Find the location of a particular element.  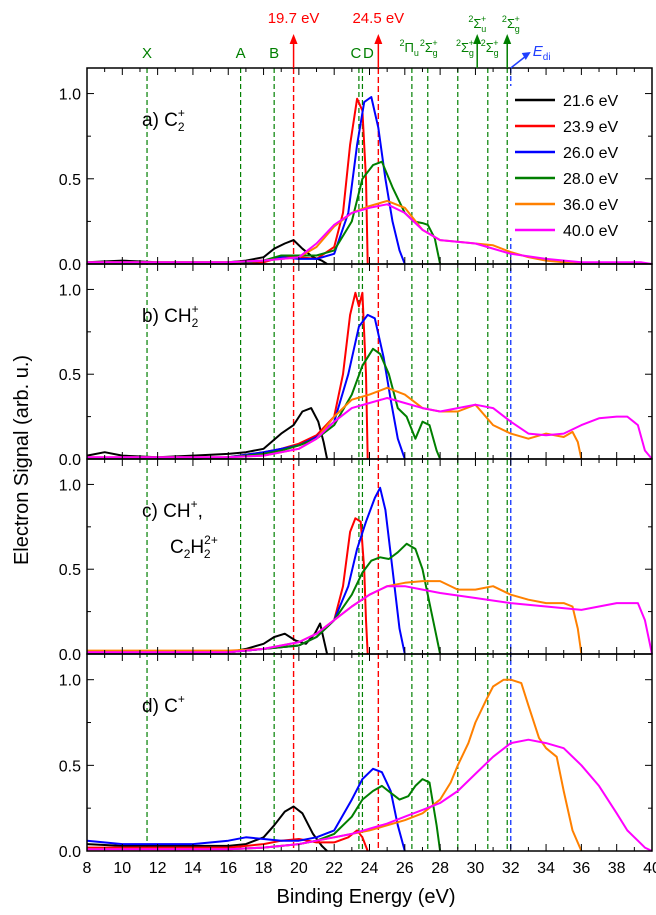

panel-label: a) C+ 2 is located at coordinates (163, 120).